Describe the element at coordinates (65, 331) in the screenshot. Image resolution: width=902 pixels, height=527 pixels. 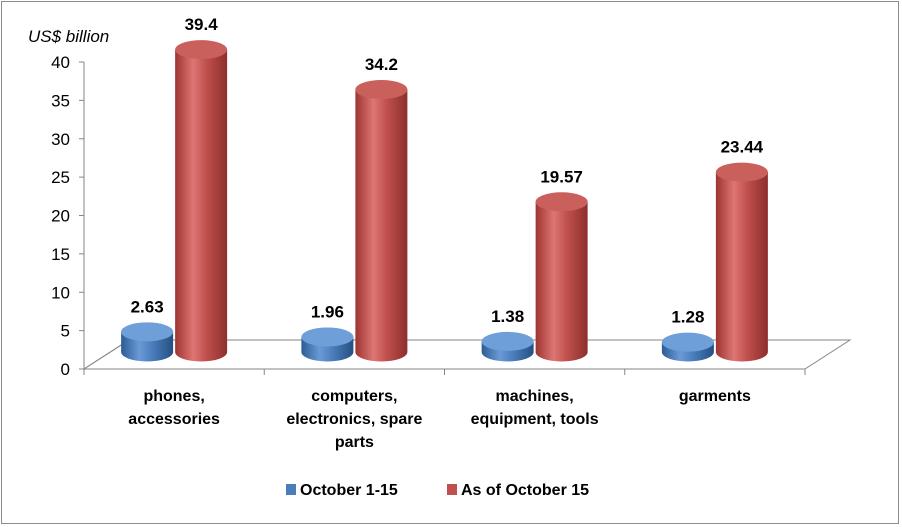
I see `y-tick-label: 5` at that location.